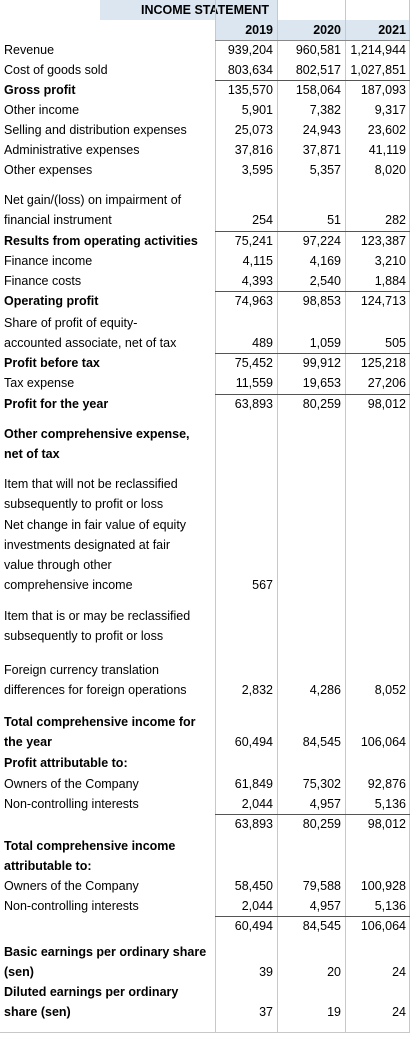 This screenshot has height=1043, width=410. I want to click on cell-value: 4,286, so click(325, 690).